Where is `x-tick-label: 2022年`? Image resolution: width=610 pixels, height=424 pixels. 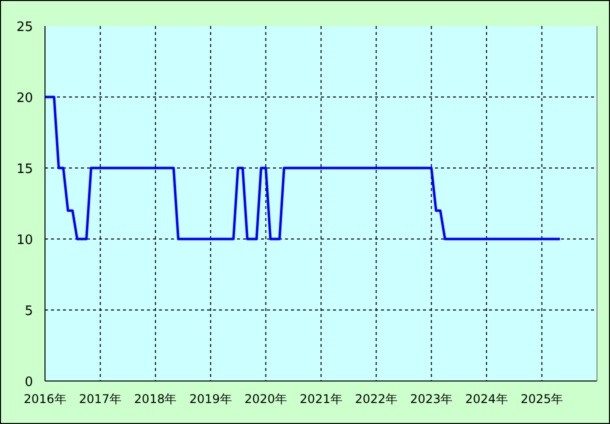 x-tick-label: 2022年 is located at coordinates (376, 399).